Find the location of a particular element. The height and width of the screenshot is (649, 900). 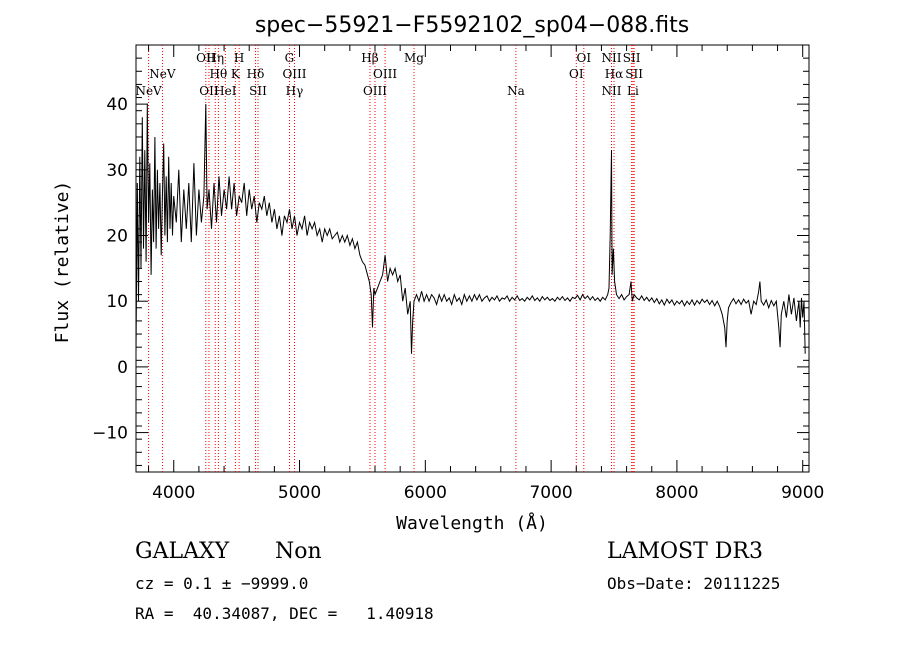

object-class: GALAXY is located at coordinates (182, 551).